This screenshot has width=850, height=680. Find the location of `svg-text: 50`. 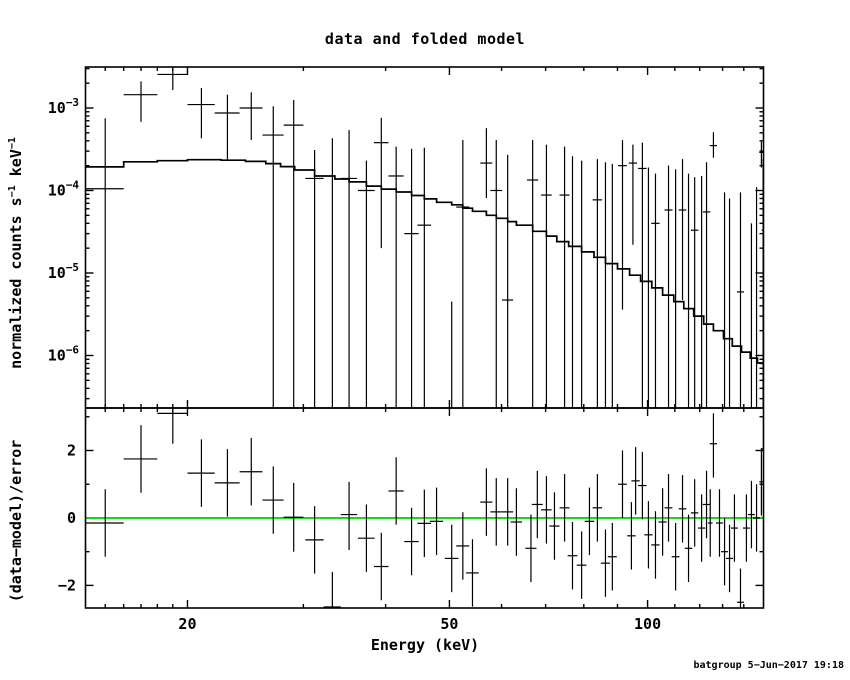

svg-text: 50 is located at coordinates (449, 624).